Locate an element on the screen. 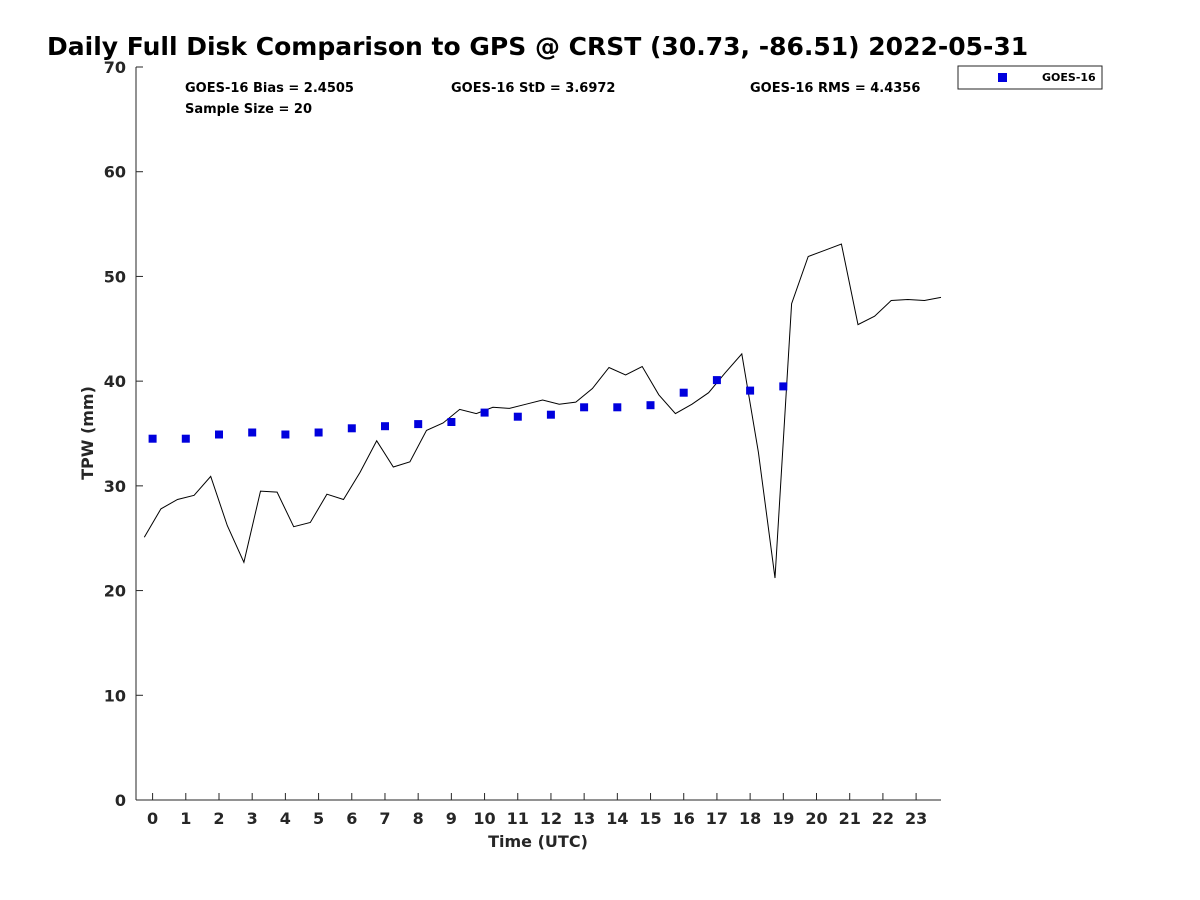 Image resolution: width=1200 pixels, height=900 pixels. x-tick-label: 22 is located at coordinates (883, 818).